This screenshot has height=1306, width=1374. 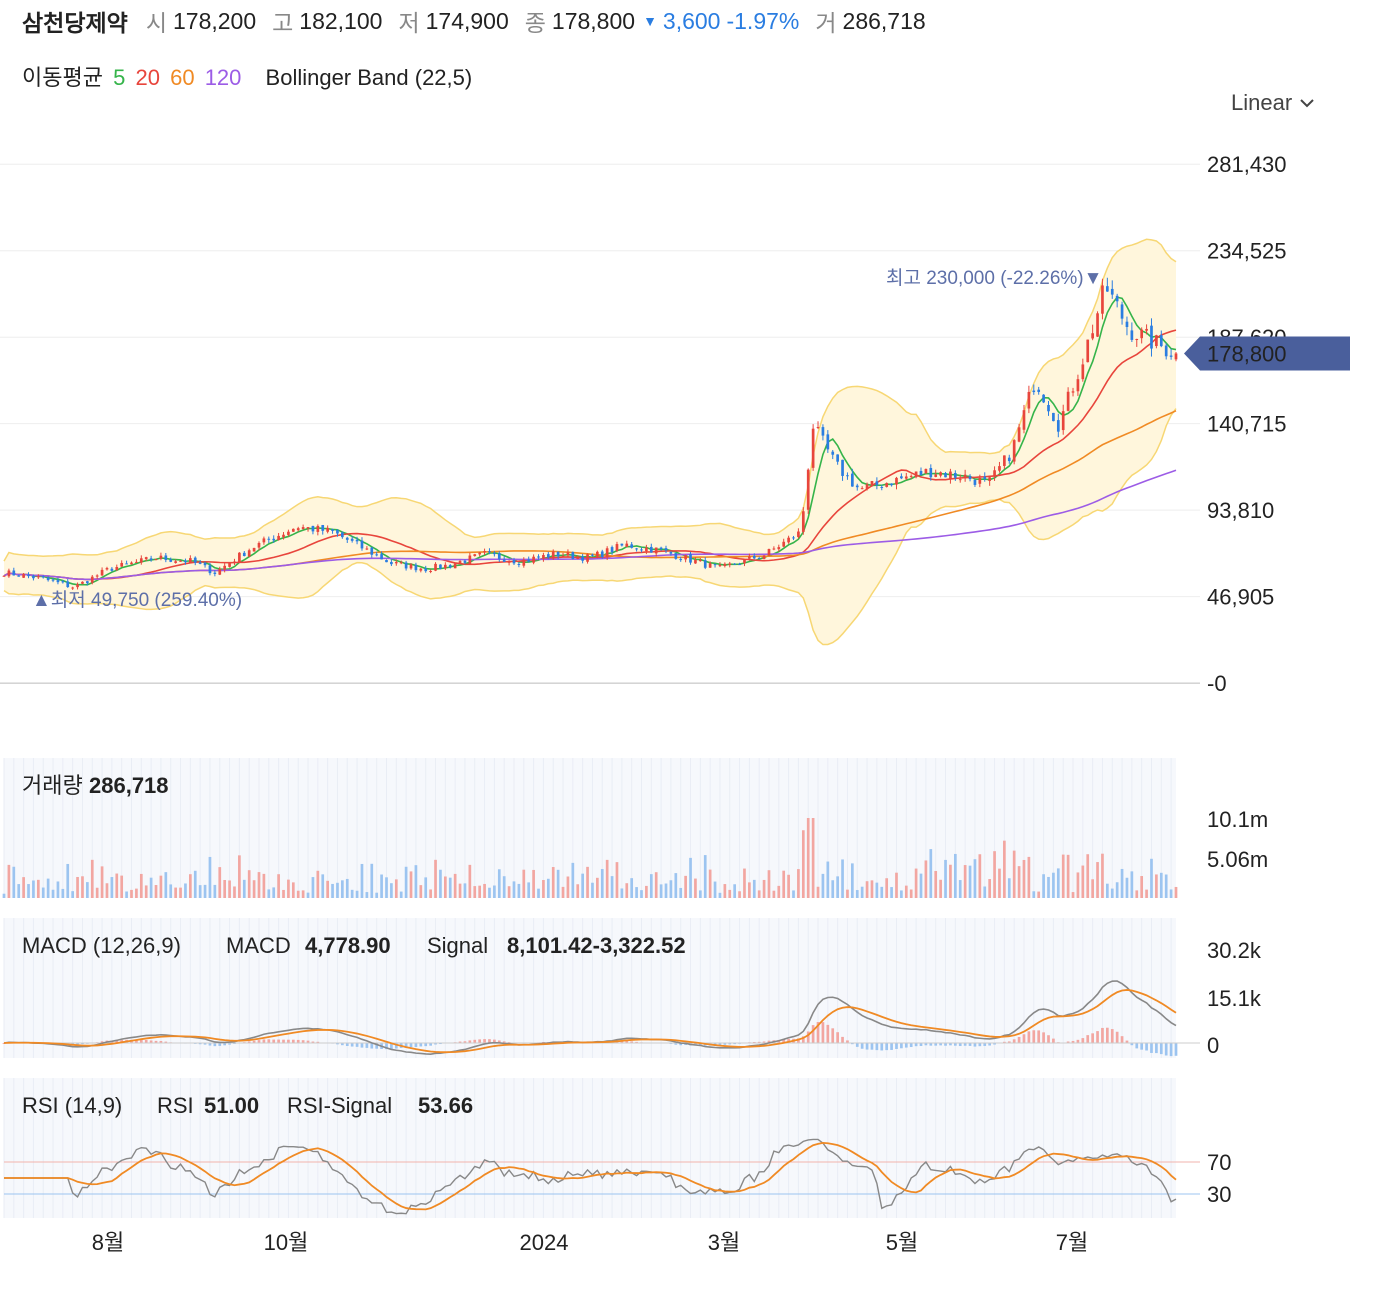 I want to click on volume-tick: 5.06m, so click(x=1237, y=859).